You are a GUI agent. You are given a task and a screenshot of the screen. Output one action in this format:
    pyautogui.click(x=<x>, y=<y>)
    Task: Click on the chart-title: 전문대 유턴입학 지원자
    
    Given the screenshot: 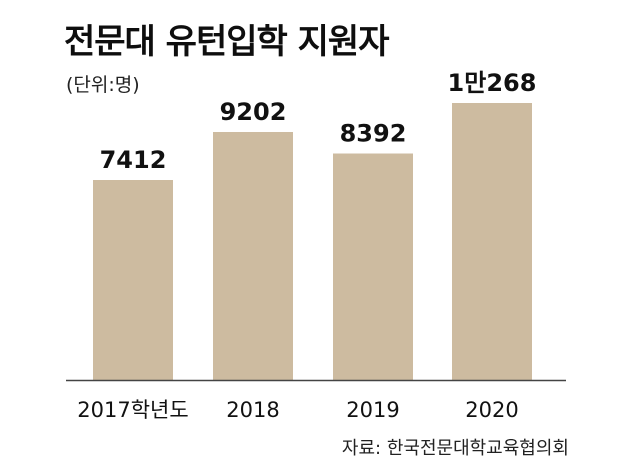 What is the action you would take?
    pyautogui.click(x=226, y=42)
    